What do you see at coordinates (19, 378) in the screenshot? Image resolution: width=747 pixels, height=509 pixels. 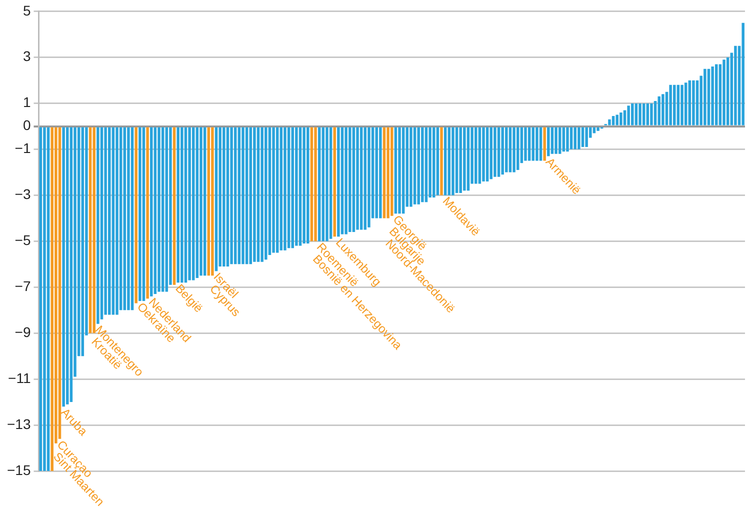 I see `y-tick-label: −11` at bounding box center [19, 378].